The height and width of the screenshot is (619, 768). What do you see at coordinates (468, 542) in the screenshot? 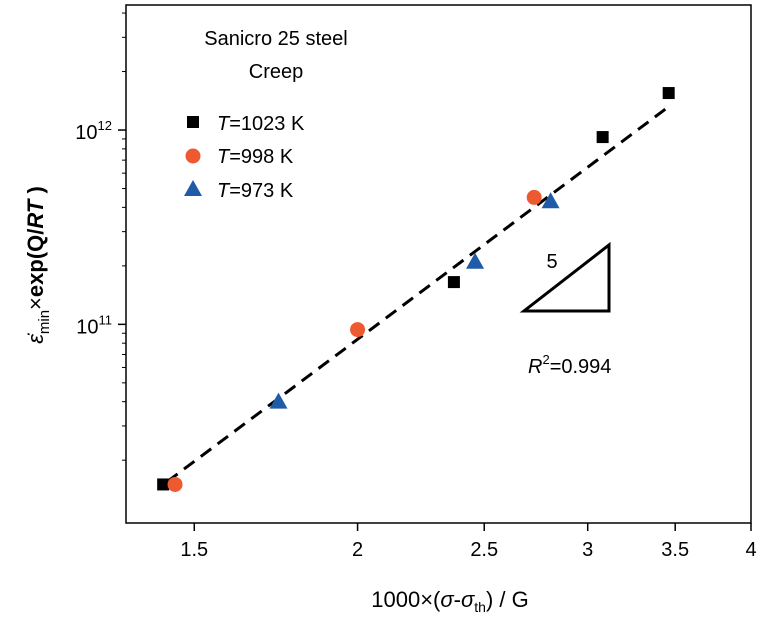
I see `x-axis-ticks: 1.5 2 2.5 3 3.5 4` at bounding box center [468, 542].